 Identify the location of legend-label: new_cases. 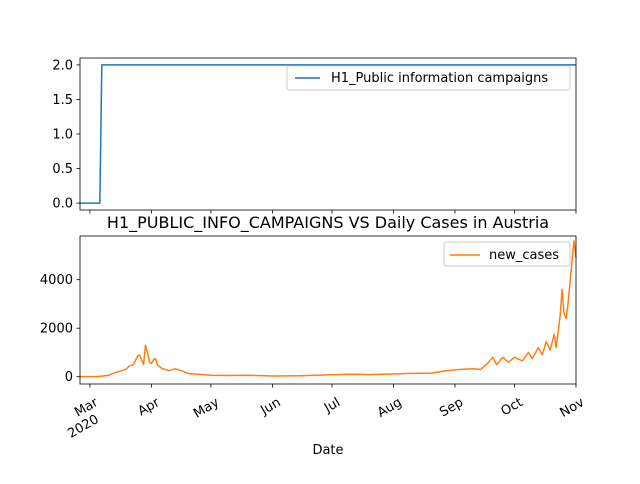
(524, 255).